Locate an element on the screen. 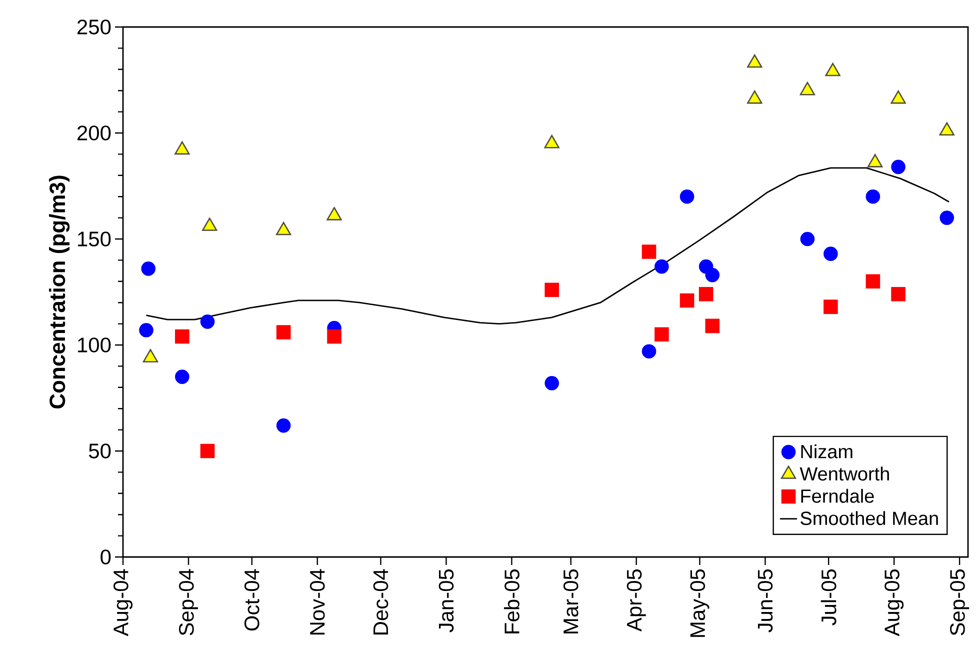 The image size is (976, 664). x-tick-label: Nov-04 is located at coordinates (317, 601).